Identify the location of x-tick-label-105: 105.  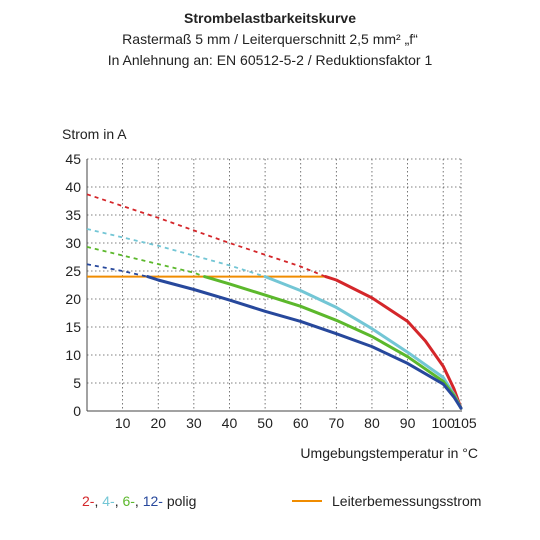
(465, 423).